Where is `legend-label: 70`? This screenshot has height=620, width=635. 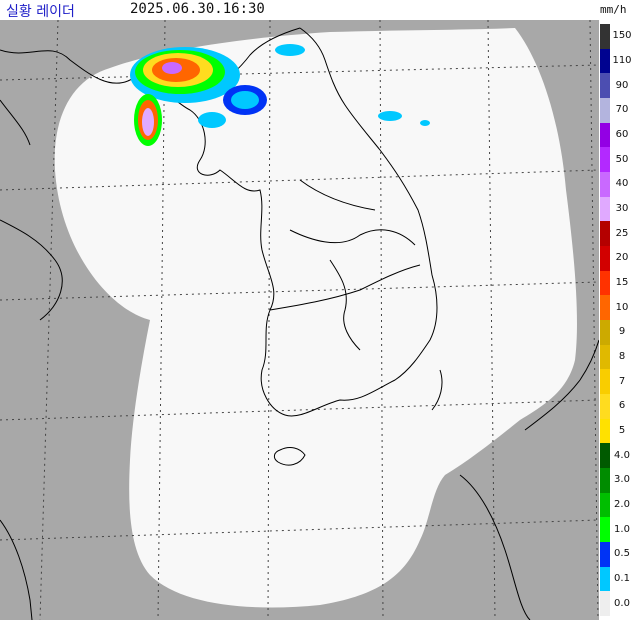 legend-label: 70 is located at coordinates (622, 110).